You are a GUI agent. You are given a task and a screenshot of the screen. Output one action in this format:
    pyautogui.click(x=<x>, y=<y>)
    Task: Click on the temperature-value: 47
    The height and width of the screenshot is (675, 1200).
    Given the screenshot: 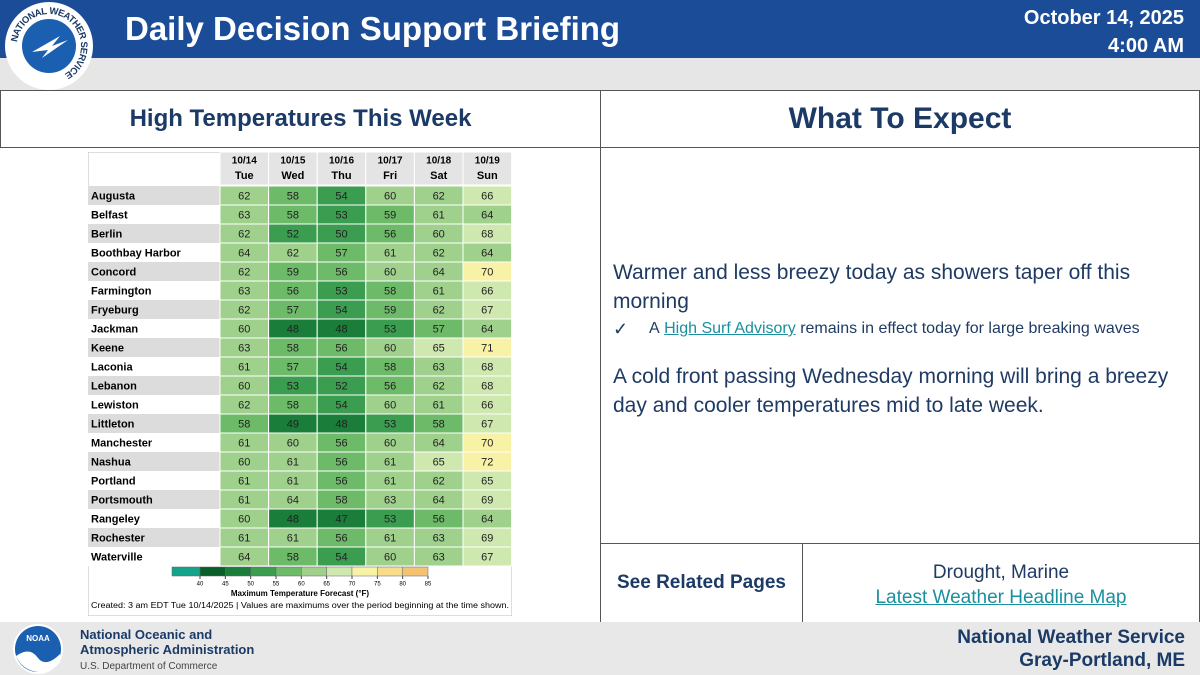 What is the action you would take?
    pyautogui.click(x=341, y=519)
    